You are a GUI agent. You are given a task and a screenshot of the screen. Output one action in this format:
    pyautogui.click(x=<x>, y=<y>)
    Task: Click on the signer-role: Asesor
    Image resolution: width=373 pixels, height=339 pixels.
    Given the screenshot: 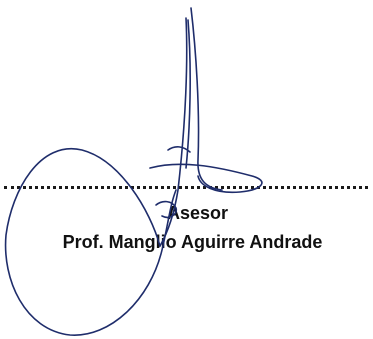 What is the action you would take?
    pyautogui.click(x=197, y=213)
    